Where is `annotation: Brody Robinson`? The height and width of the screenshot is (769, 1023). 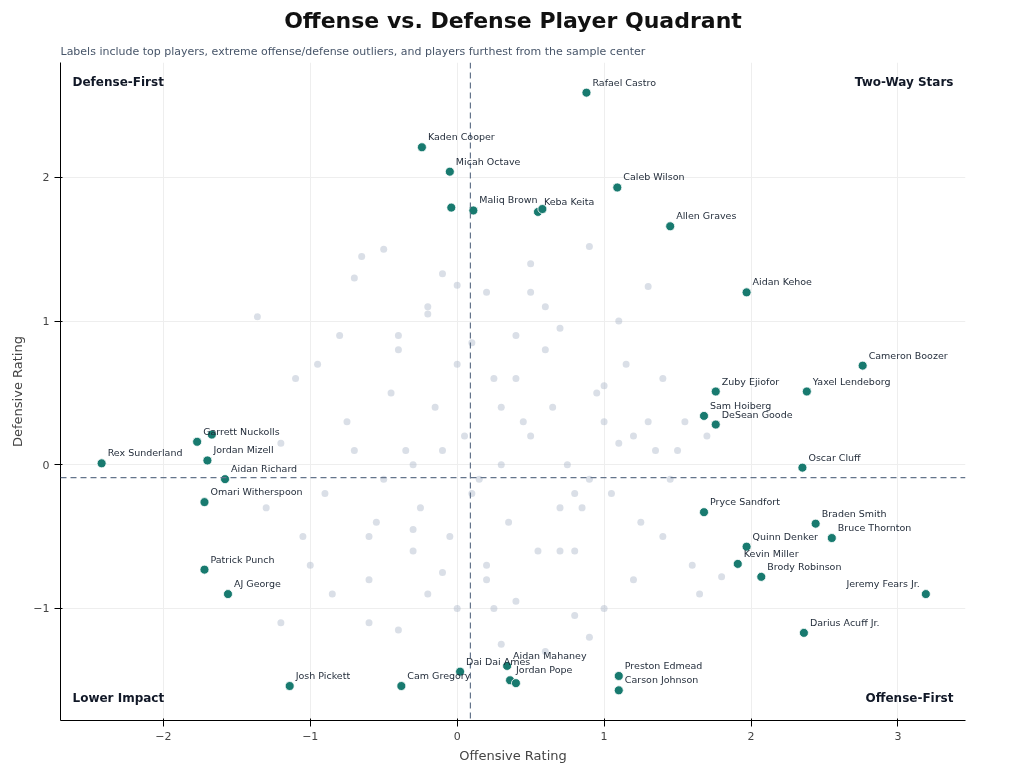
annotation: Brody Robinson is located at coordinates (804, 566).